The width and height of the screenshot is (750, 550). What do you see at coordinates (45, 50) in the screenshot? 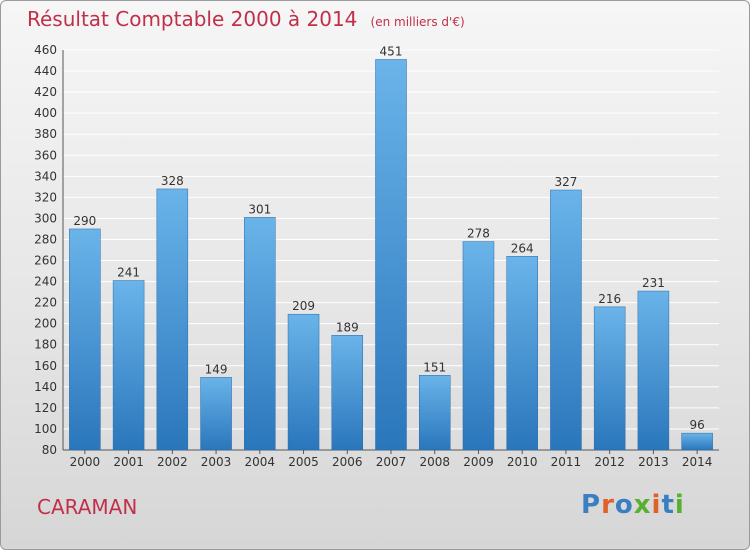
I see `y-tick-label: 460` at bounding box center [45, 50].